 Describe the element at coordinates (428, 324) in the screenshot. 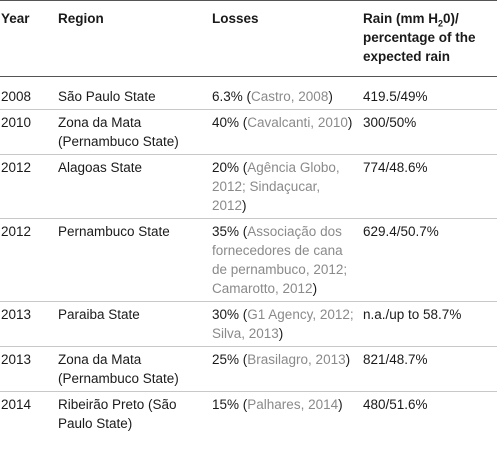

I see `cell-rain: n.a./up to 58.7%` at that location.